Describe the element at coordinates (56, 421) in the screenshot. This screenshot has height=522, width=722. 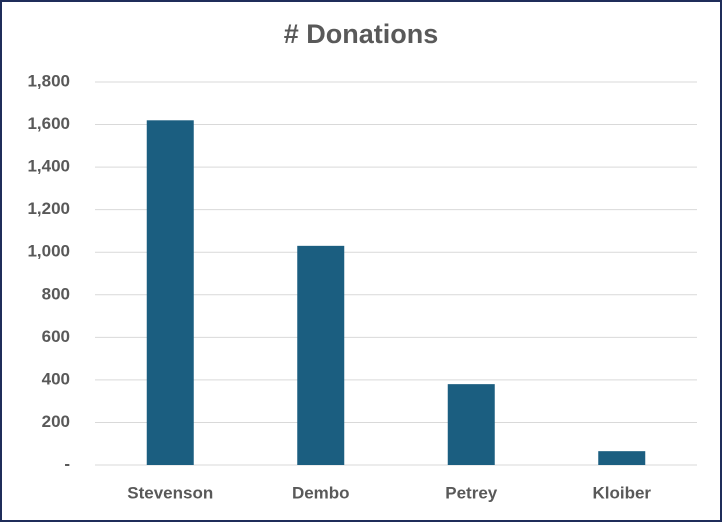
I see `y-tick-label: 200` at that location.